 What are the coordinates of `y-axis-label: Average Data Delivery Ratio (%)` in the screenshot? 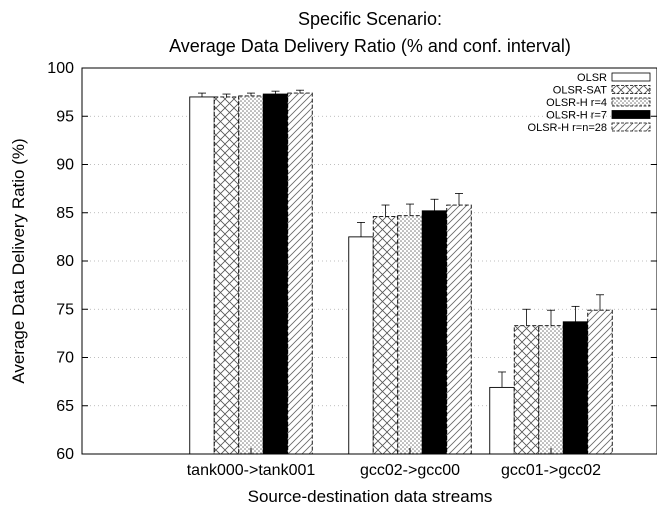 It's located at (18, 260).